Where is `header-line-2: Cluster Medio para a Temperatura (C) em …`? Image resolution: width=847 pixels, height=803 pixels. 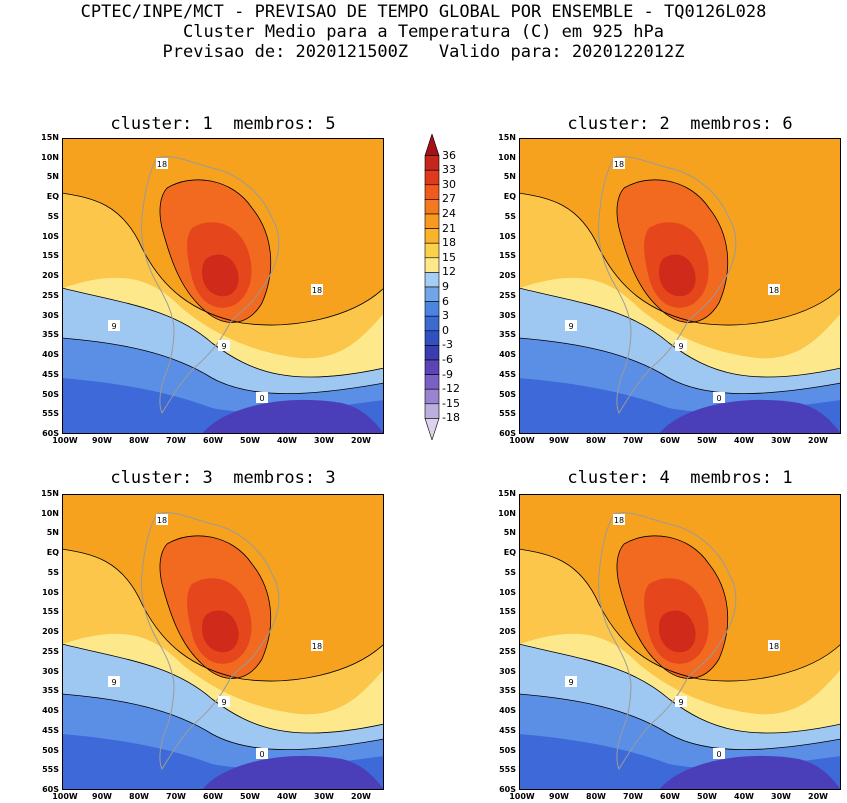
header-line-2: Cluster Medio para a Temperatura (C) em … is located at coordinates (423, 32).